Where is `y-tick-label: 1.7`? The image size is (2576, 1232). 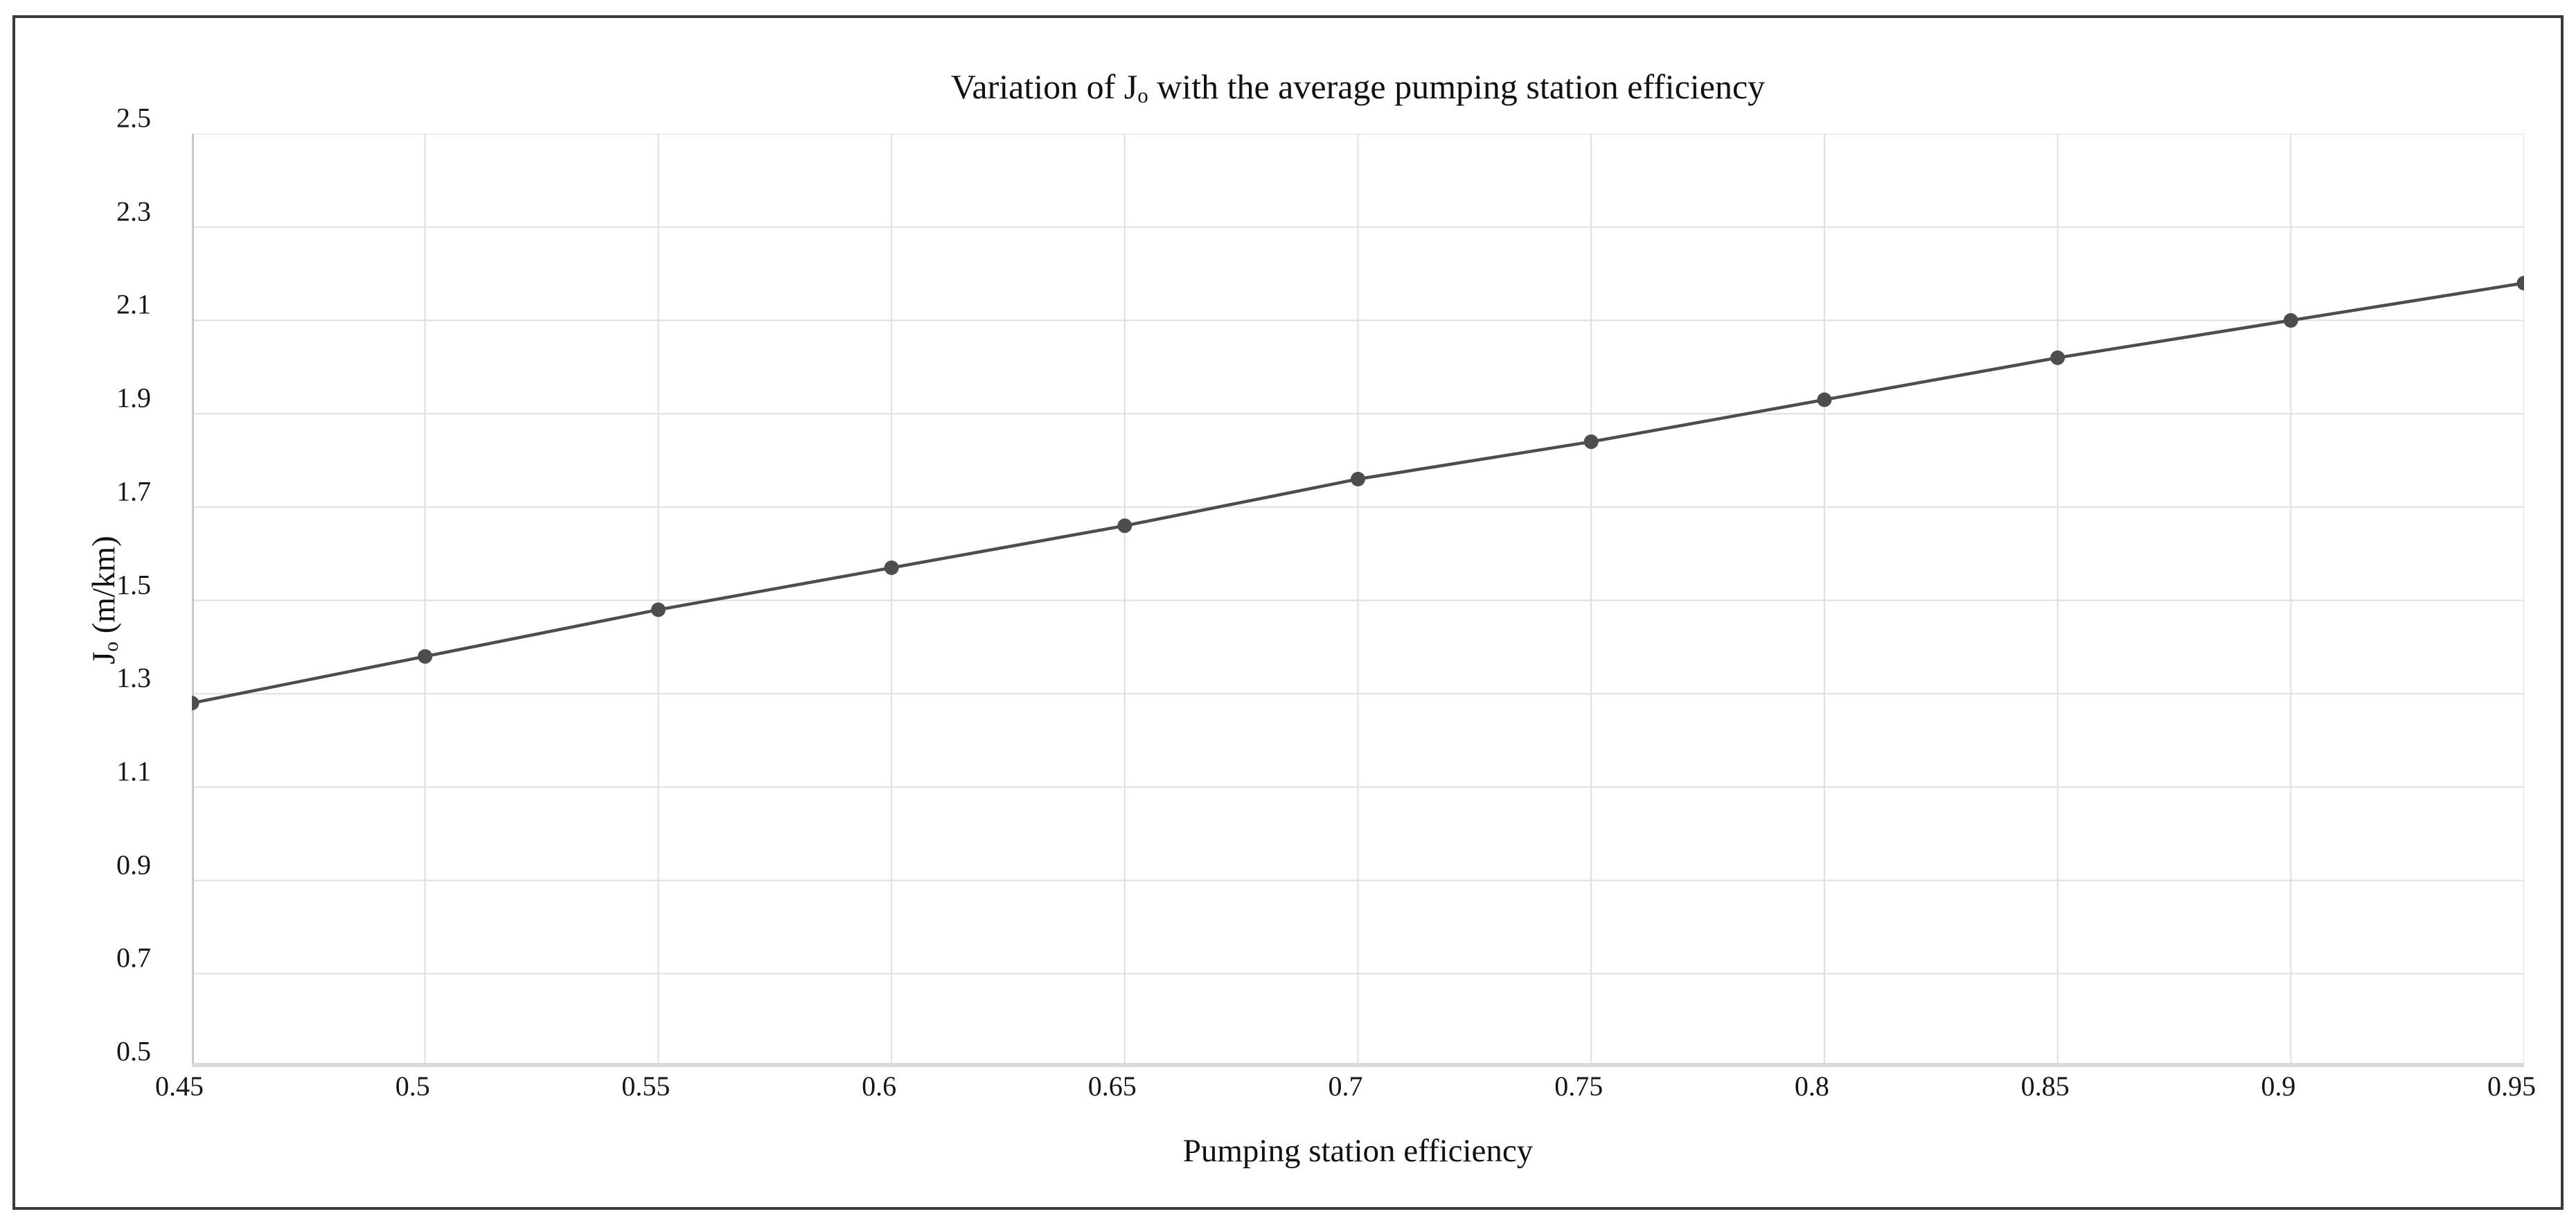
y-tick-label: 1.7 is located at coordinates (133, 491).